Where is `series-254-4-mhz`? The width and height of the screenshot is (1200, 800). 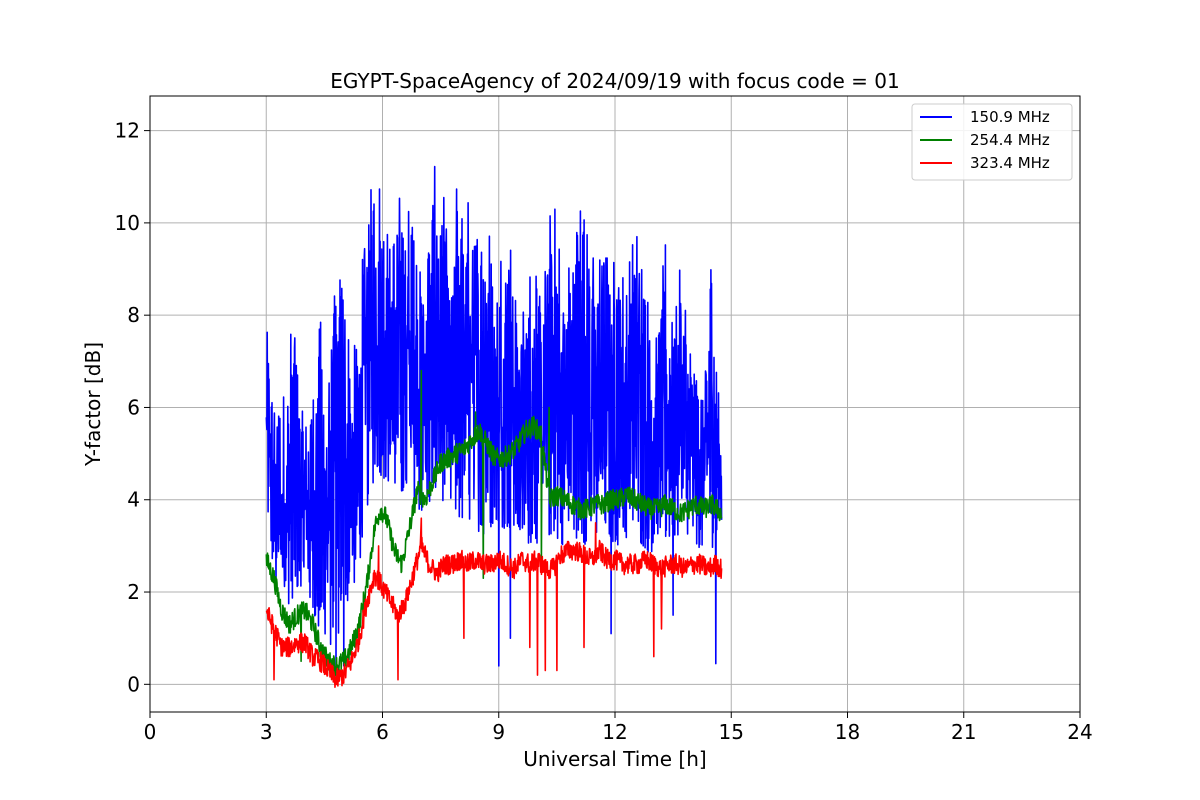
series-254-4-mhz is located at coordinates (494, 523).